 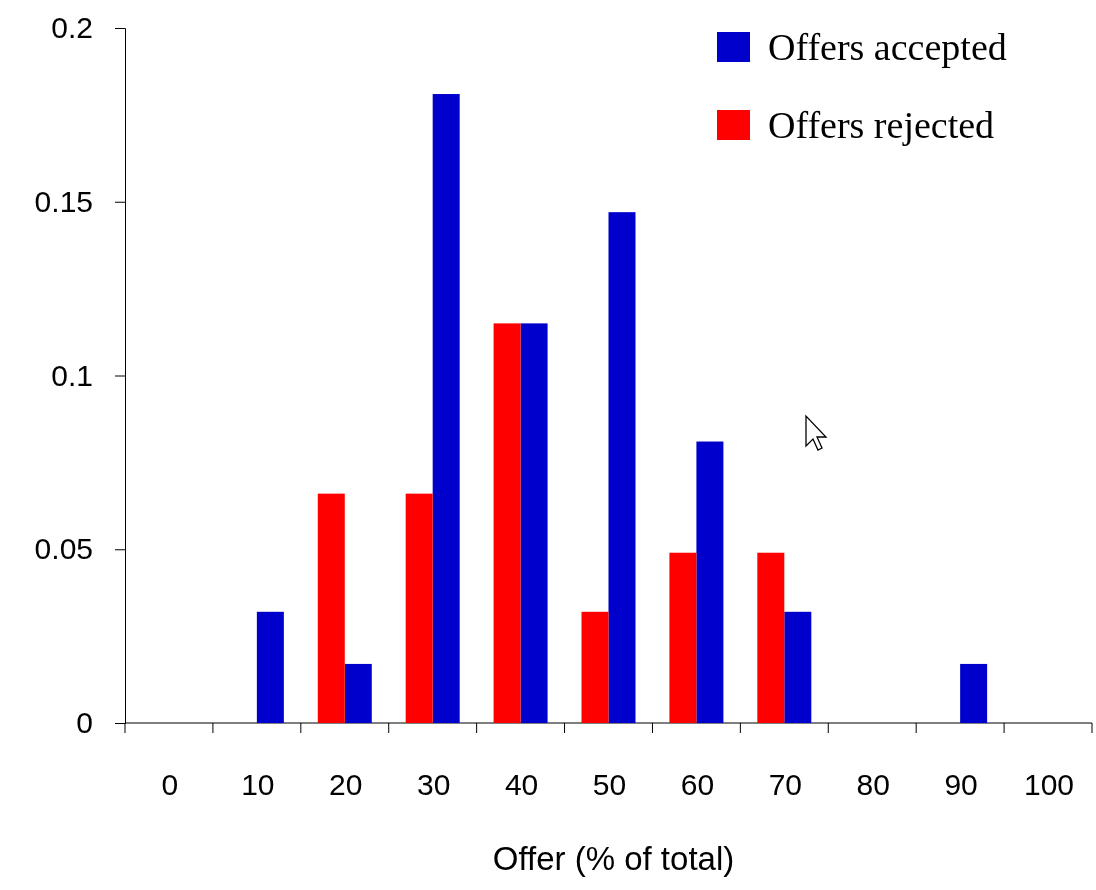 What do you see at coordinates (258, 784) in the screenshot?
I see `x-tick-label: 10` at bounding box center [258, 784].